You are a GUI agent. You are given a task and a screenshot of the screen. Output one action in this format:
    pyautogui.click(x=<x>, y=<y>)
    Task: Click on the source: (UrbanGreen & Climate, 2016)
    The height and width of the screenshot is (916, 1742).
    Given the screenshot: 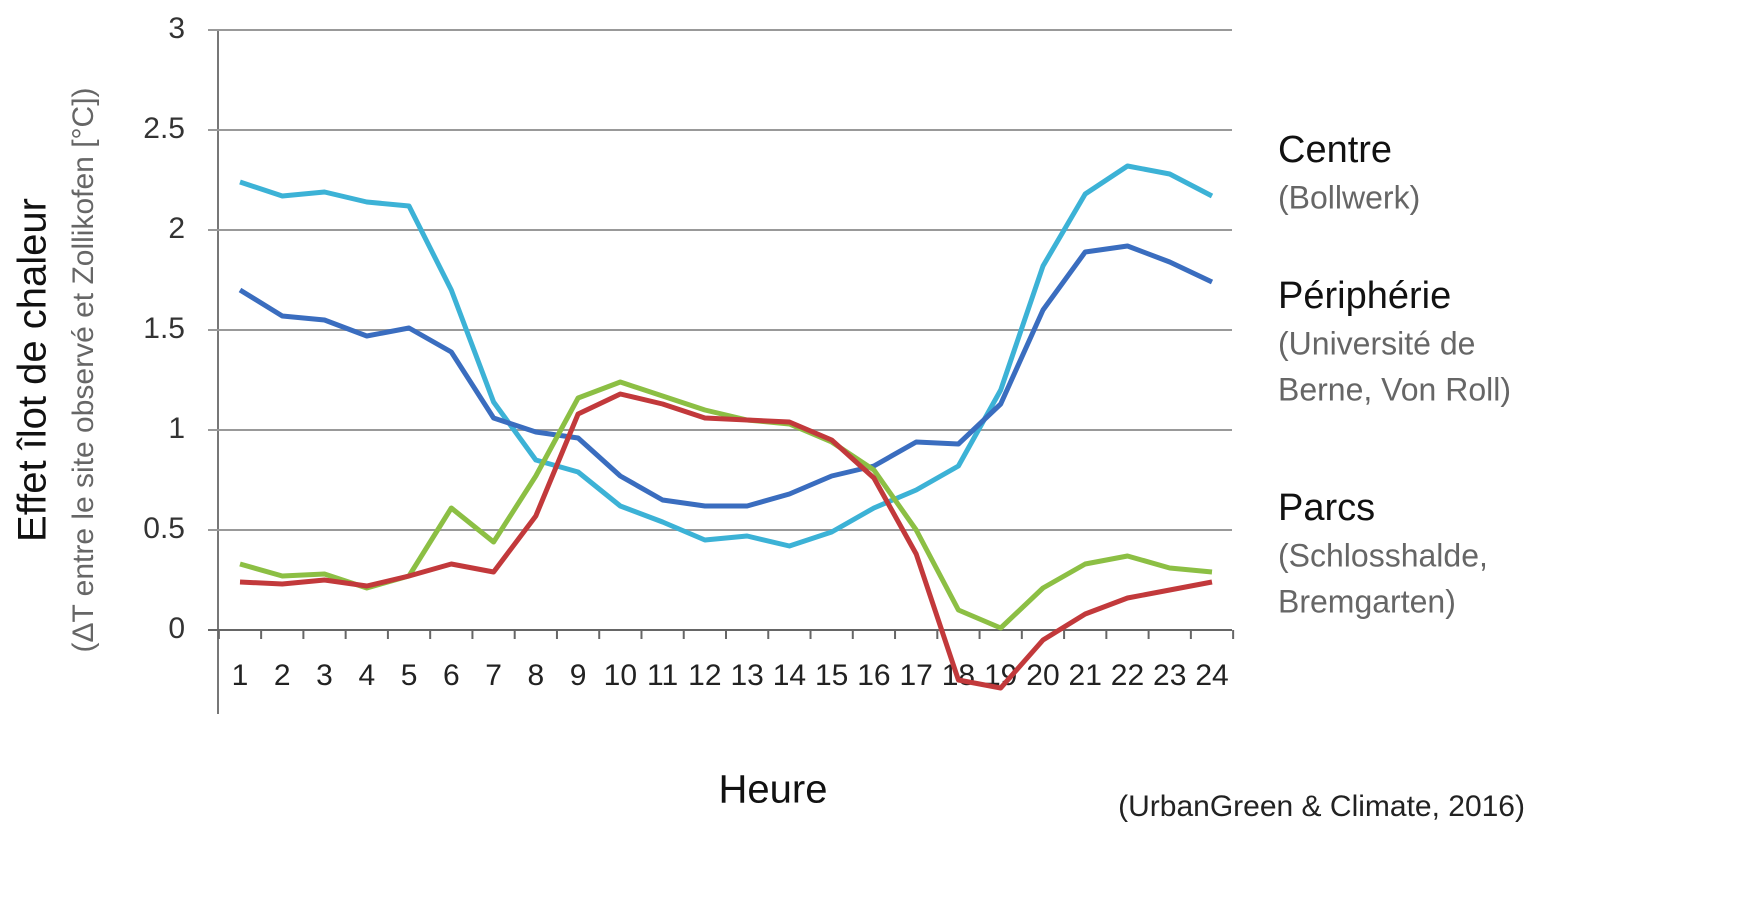 What is the action you would take?
    pyautogui.click(x=1321, y=806)
    